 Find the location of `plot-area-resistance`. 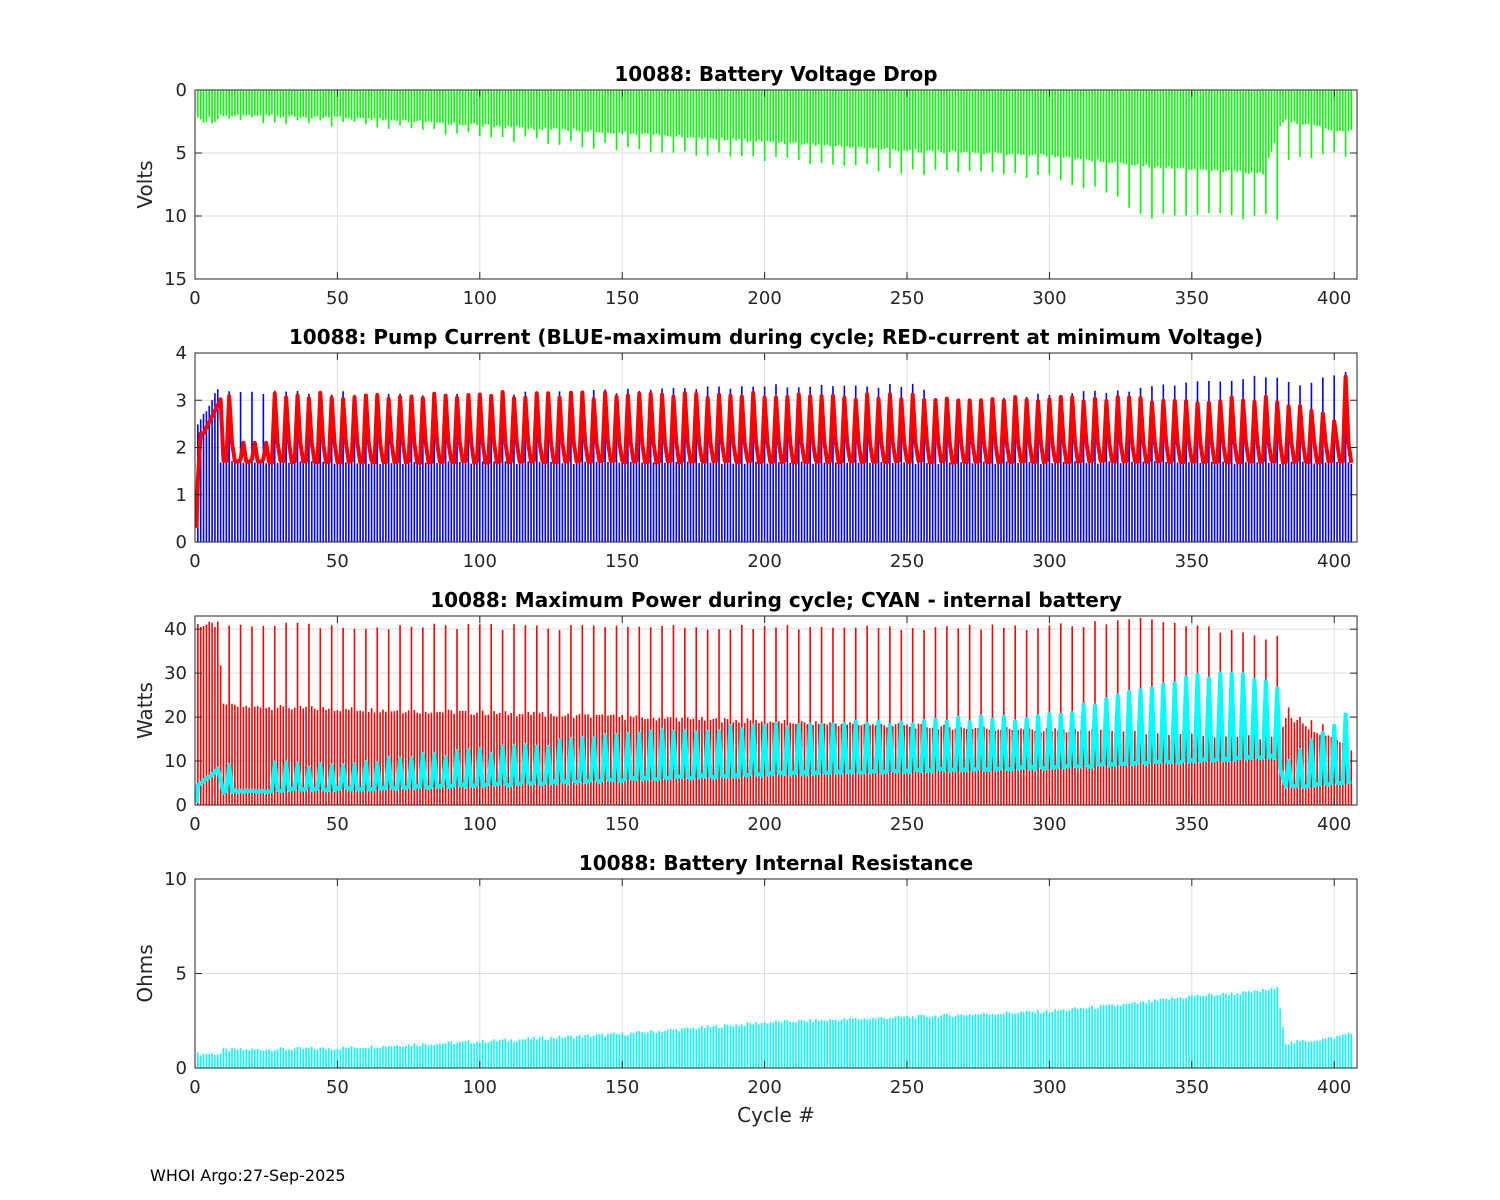

plot-area-resistance is located at coordinates (775, 1027).